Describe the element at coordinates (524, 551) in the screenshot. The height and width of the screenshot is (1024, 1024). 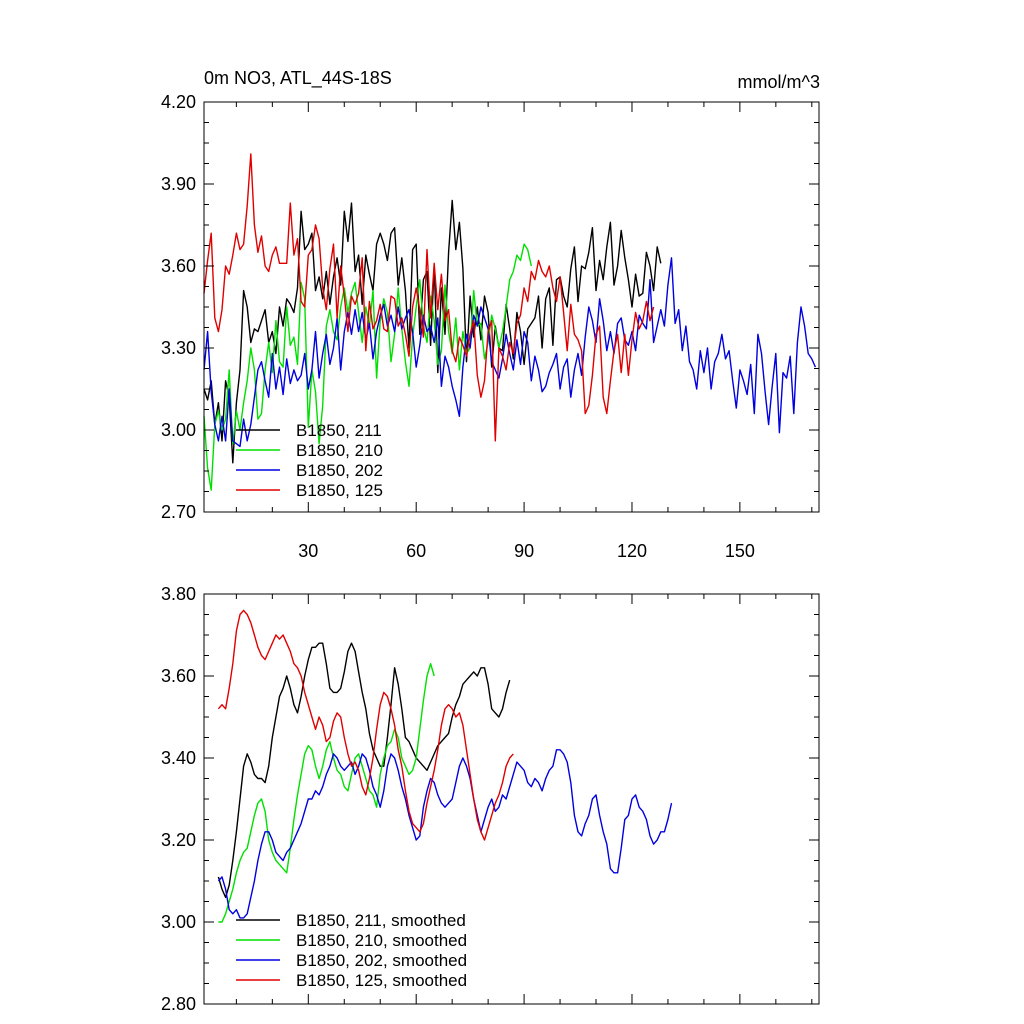
I see `x-tick-label: 90` at that location.